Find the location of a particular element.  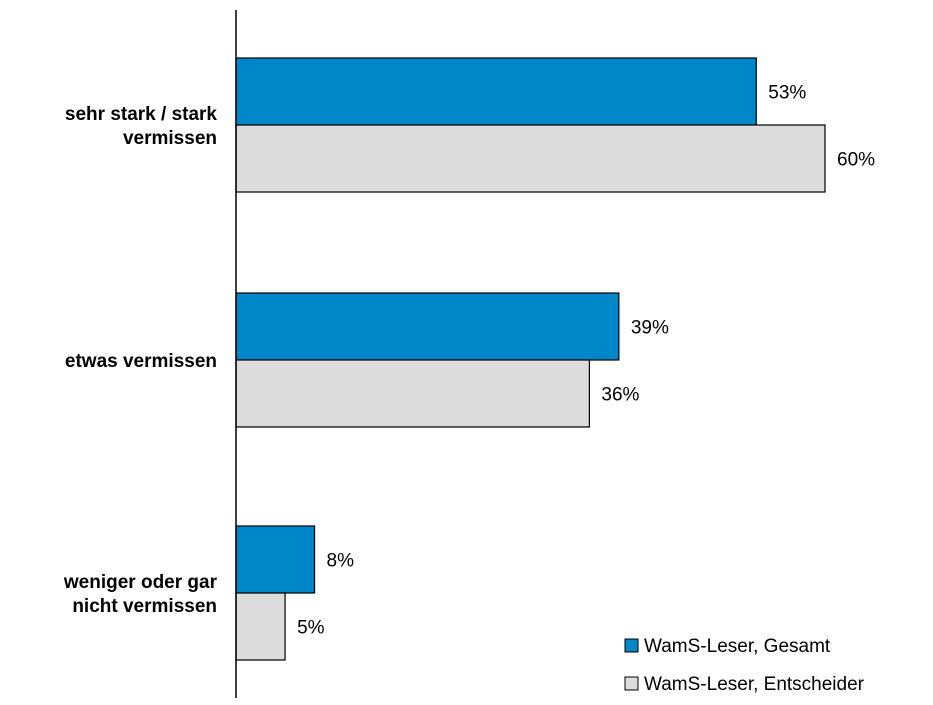

legend-swatch-entscheider is located at coordinates (631, 683).